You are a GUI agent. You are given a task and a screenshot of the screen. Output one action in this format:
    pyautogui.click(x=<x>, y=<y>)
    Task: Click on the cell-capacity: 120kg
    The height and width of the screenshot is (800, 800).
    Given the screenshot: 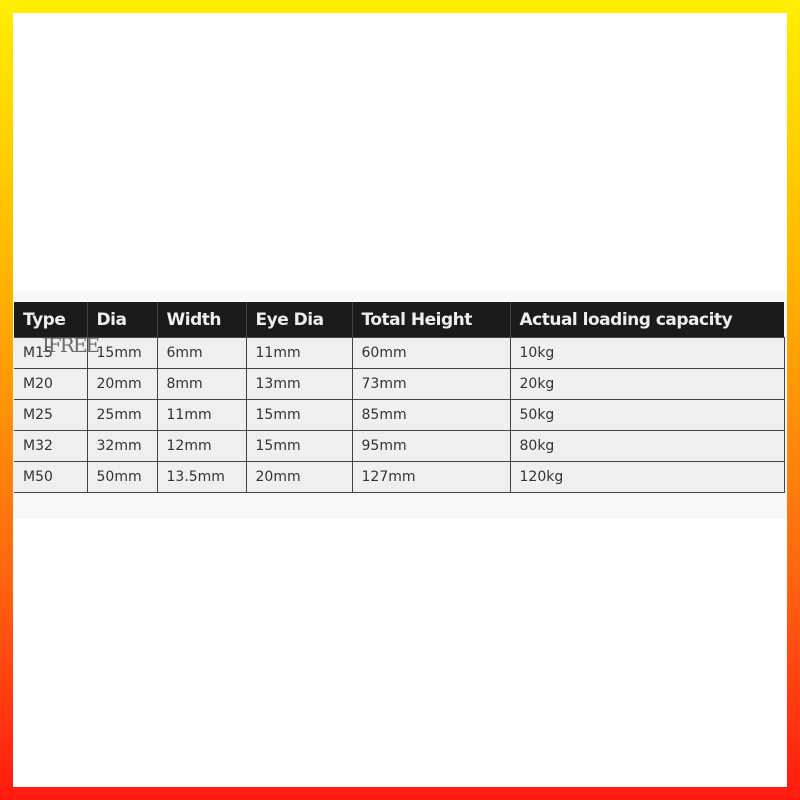 What is the action you would take?
    pyautogui.click(x=647, y=477)
    